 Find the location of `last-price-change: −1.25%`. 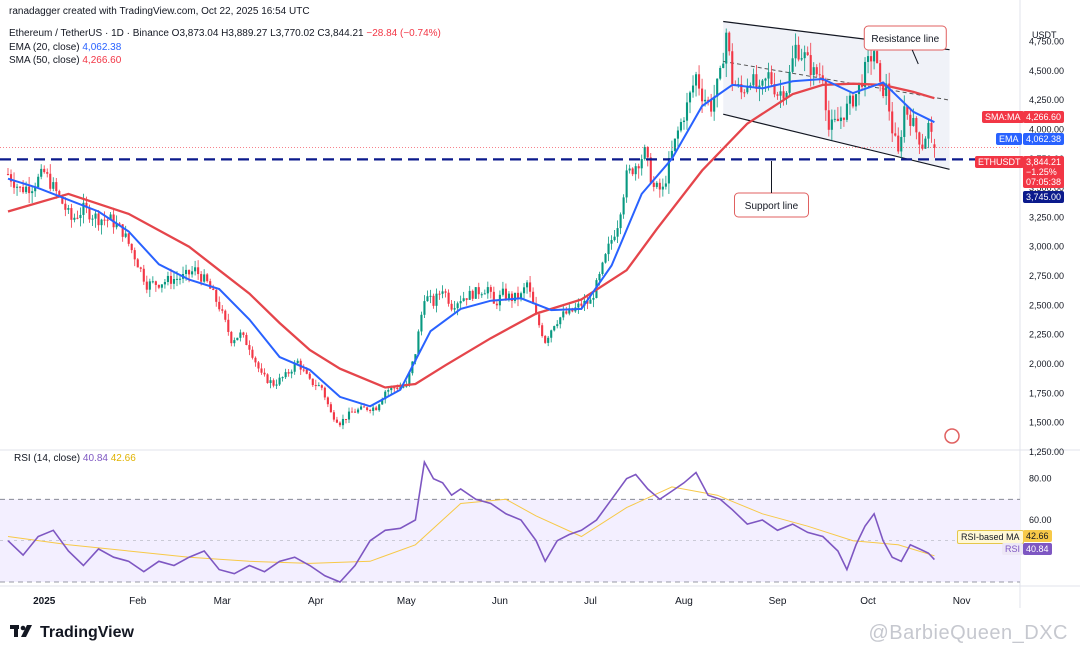

last-price-change: −1.25% is located at coordinates (1041, 172).